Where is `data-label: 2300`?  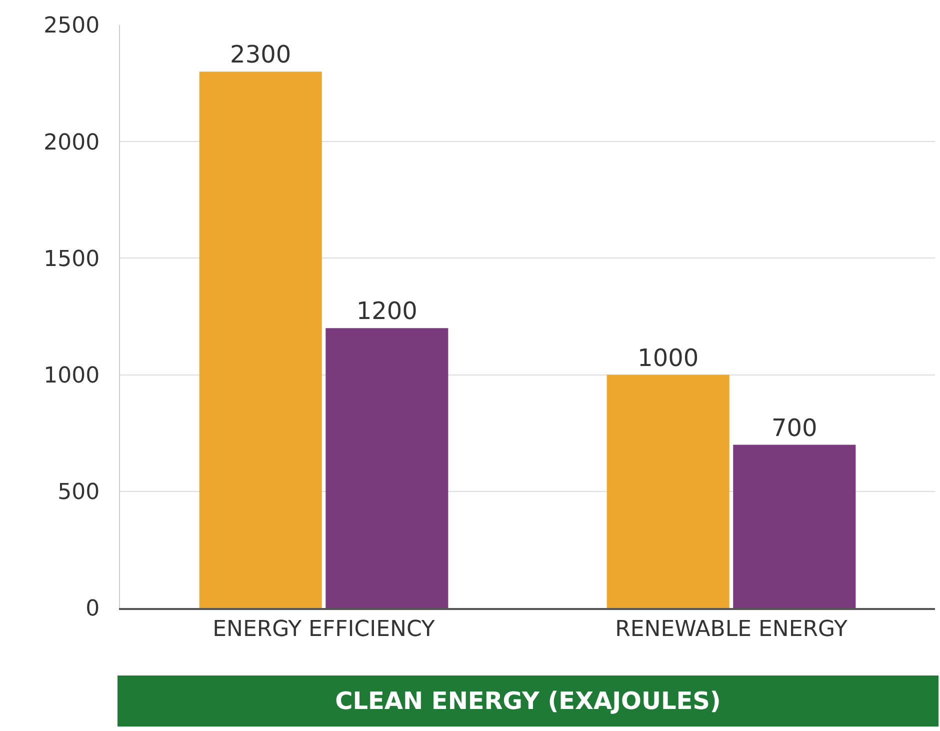 data-label: 2300 is located at coordinates (261, 54).